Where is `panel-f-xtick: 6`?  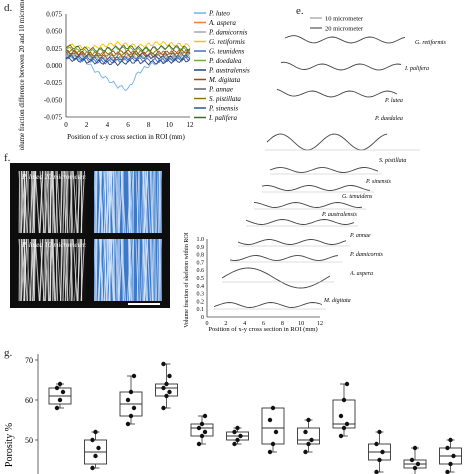 panel-f-xtick: 6 is located at coordinates (263, 324).